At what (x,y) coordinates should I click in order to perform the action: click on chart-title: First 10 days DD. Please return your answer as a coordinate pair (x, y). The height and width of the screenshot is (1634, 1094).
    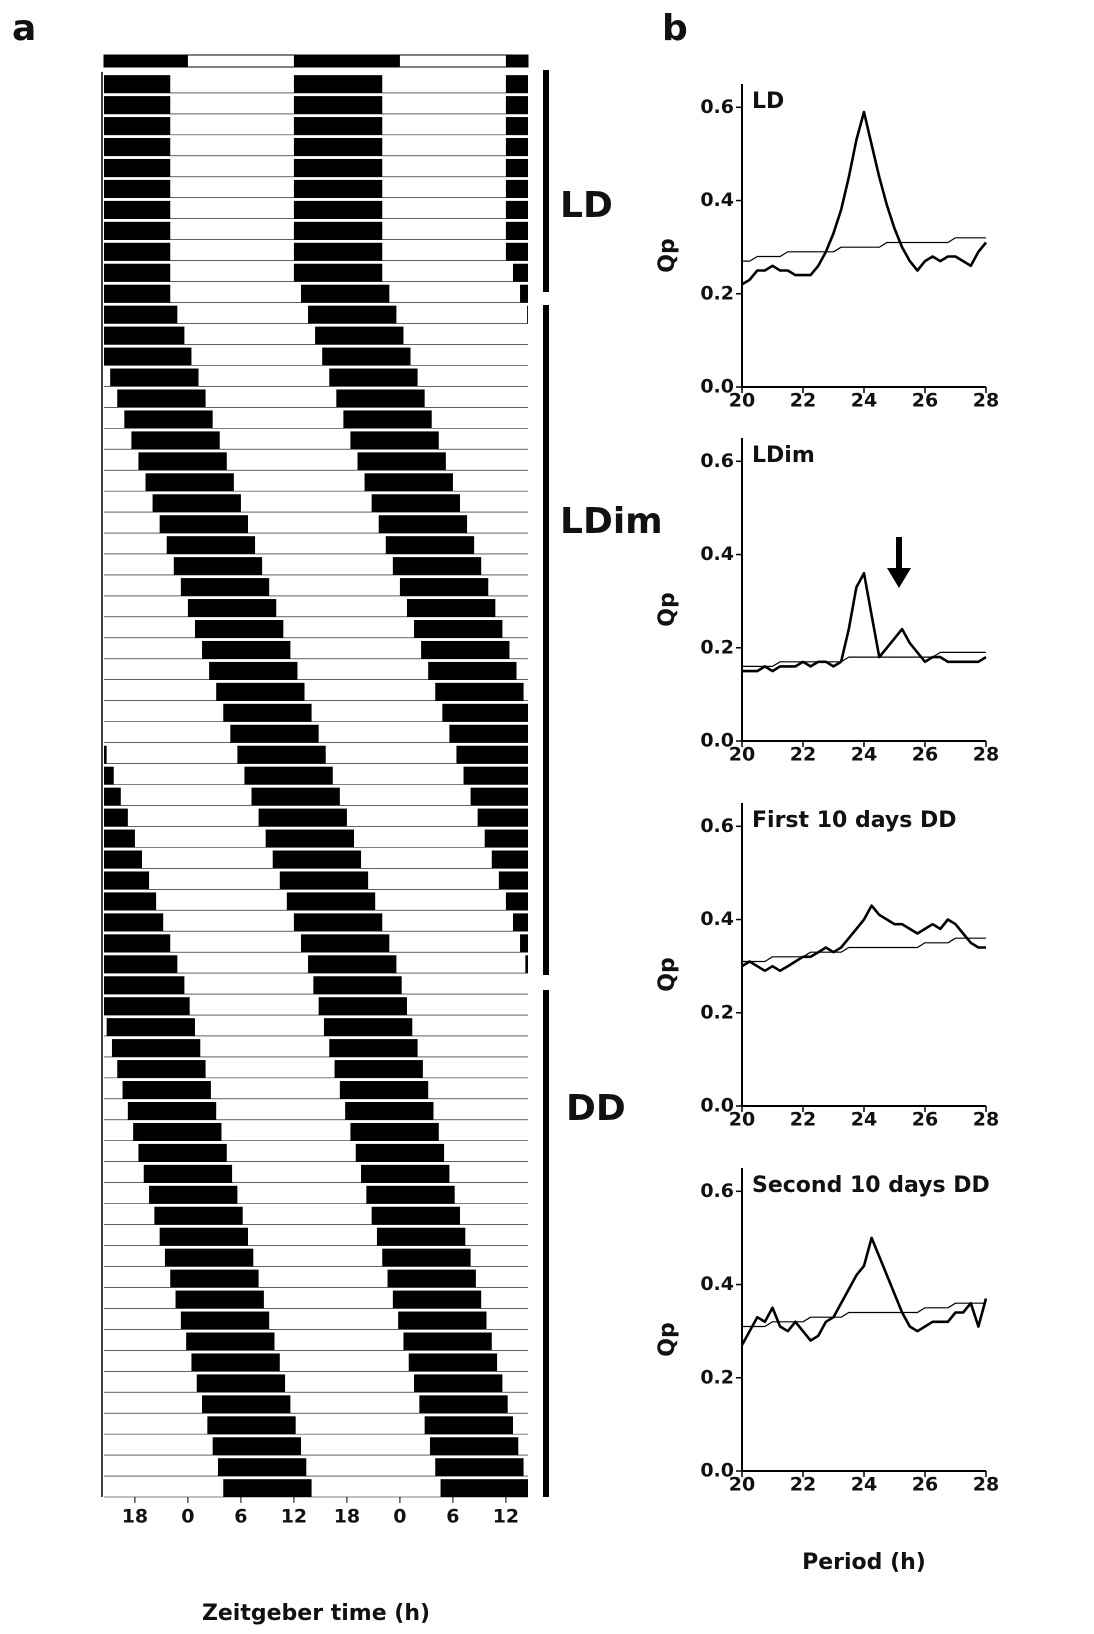
    Looking at the image, I should click on (854, 820).